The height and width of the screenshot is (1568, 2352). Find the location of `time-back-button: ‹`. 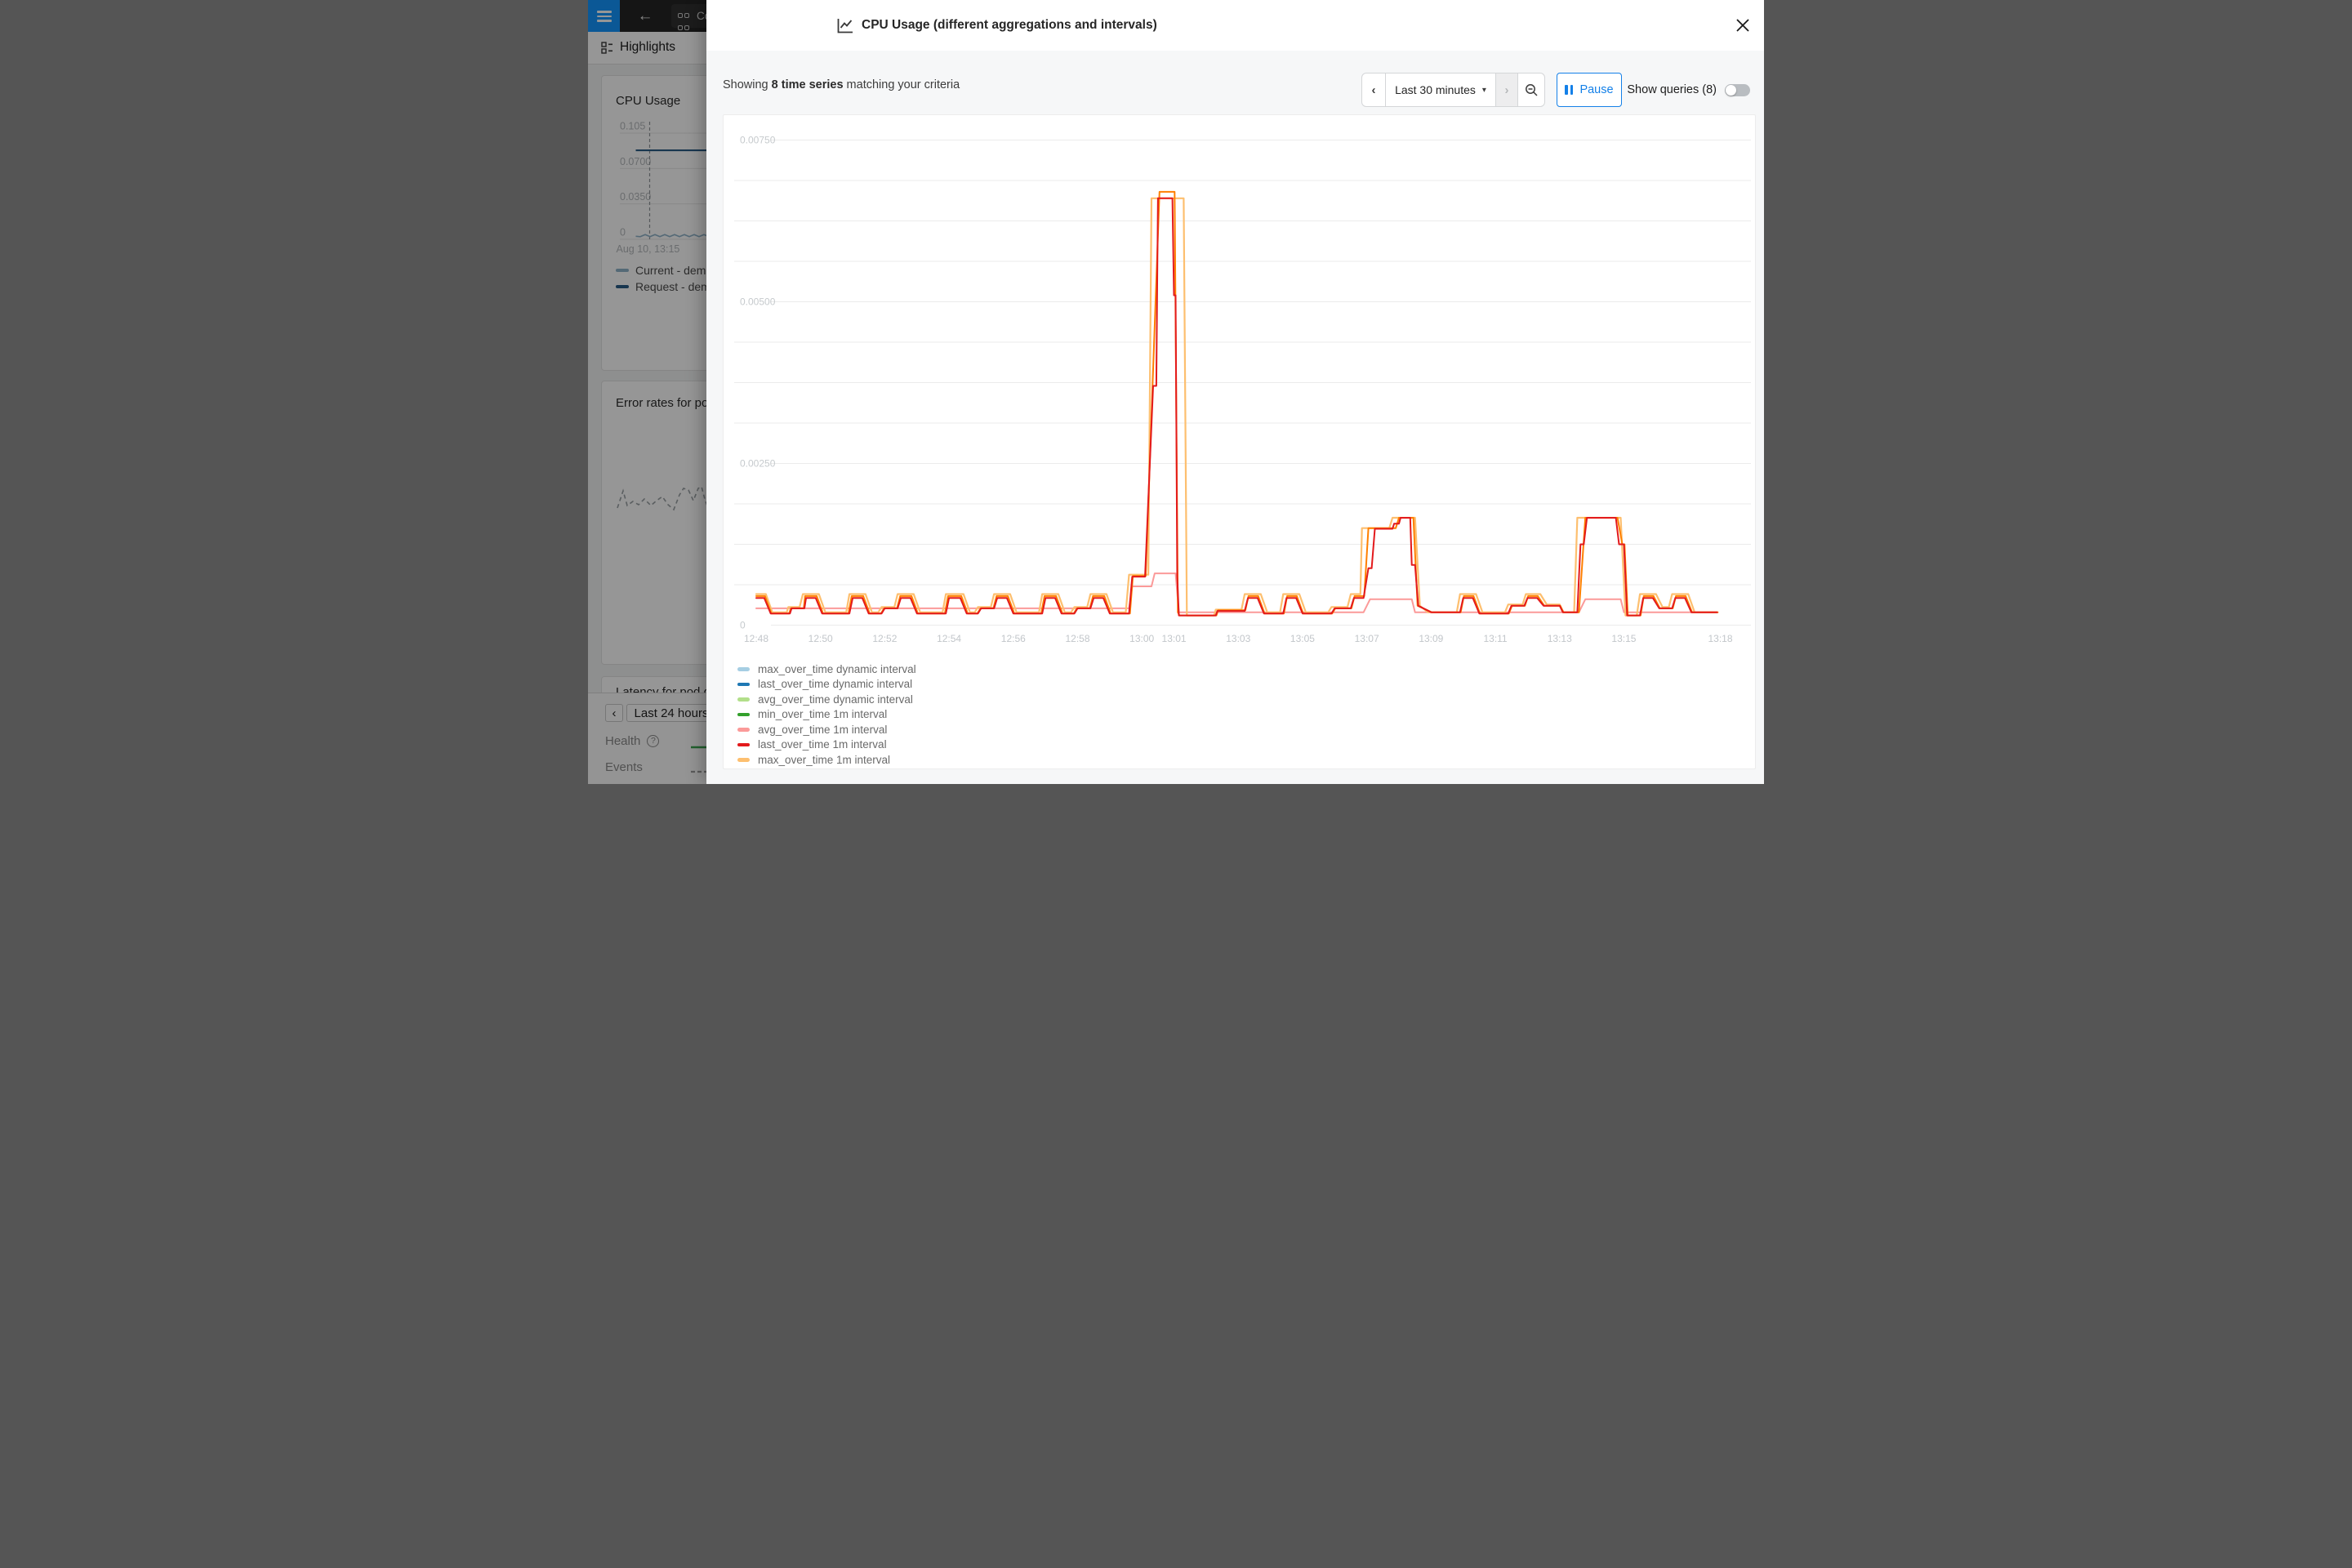

time-back-button: ‹ is located at coordinates (614, 713).